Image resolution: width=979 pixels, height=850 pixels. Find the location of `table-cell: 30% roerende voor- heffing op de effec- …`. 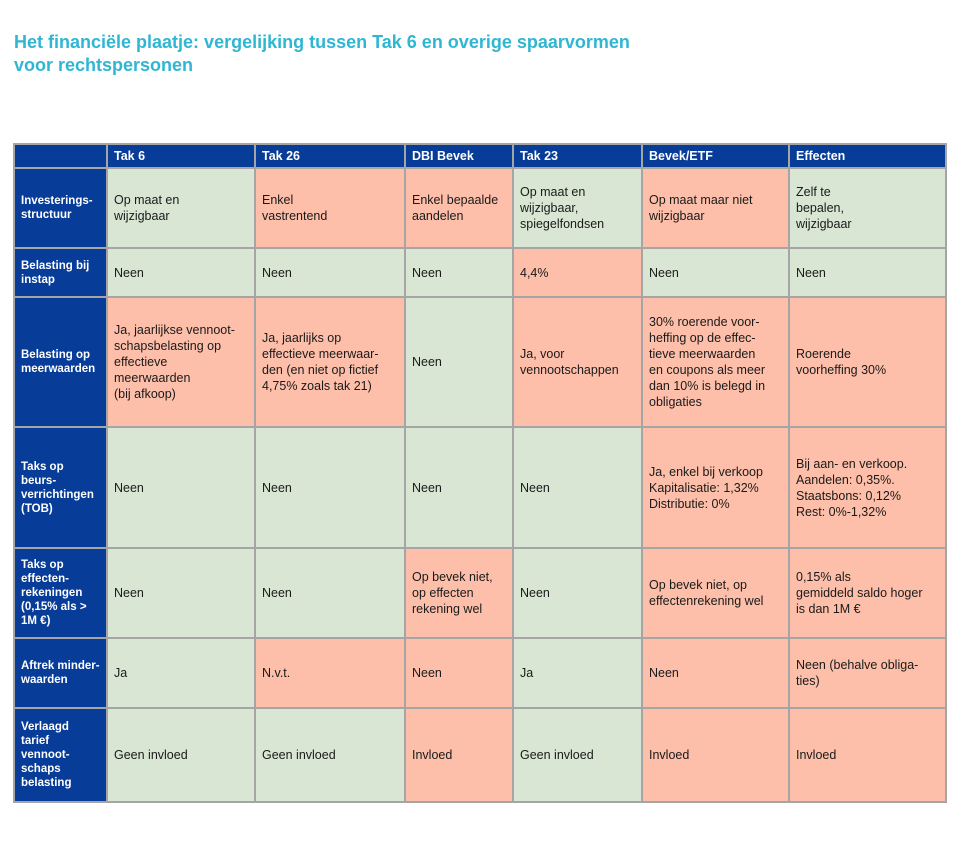

table-cell: 30% roerende voor- heffing op de effec- … is located at coordinates (715, 362).